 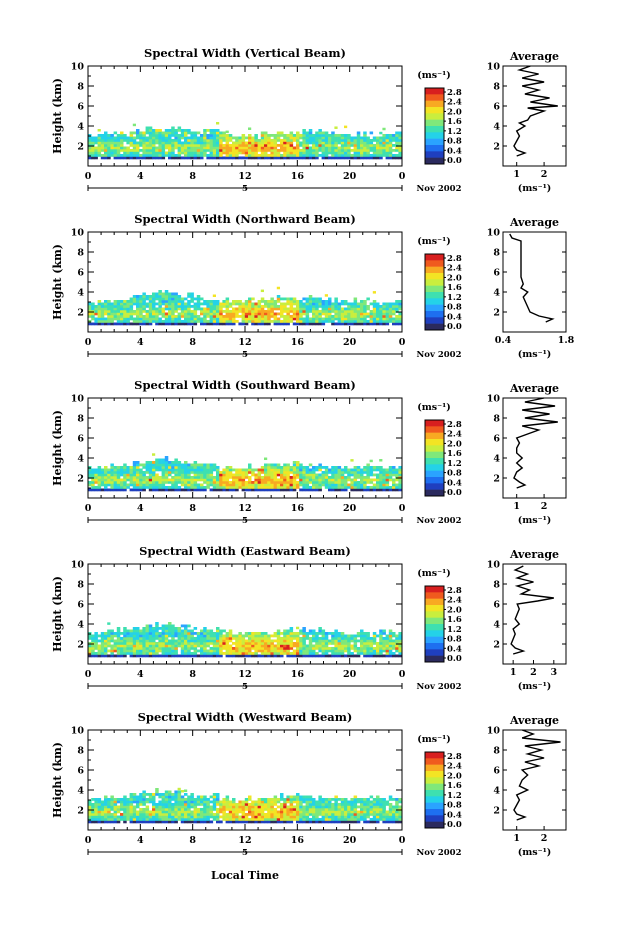 What do you see at coordinates (532, 610) in the screenshot?
I see `average-profile-line` at bounding box center [532, 610].